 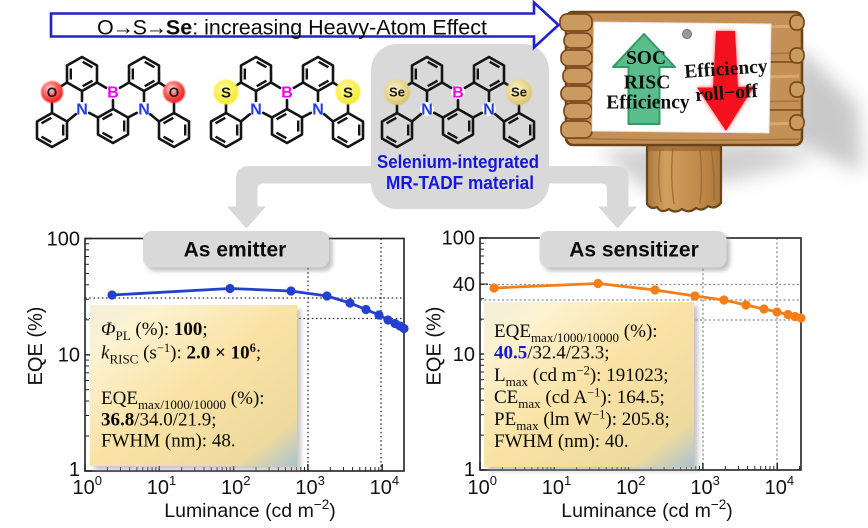 I want to click on svg-text: As sensitizer, so click(x=634, y=250).